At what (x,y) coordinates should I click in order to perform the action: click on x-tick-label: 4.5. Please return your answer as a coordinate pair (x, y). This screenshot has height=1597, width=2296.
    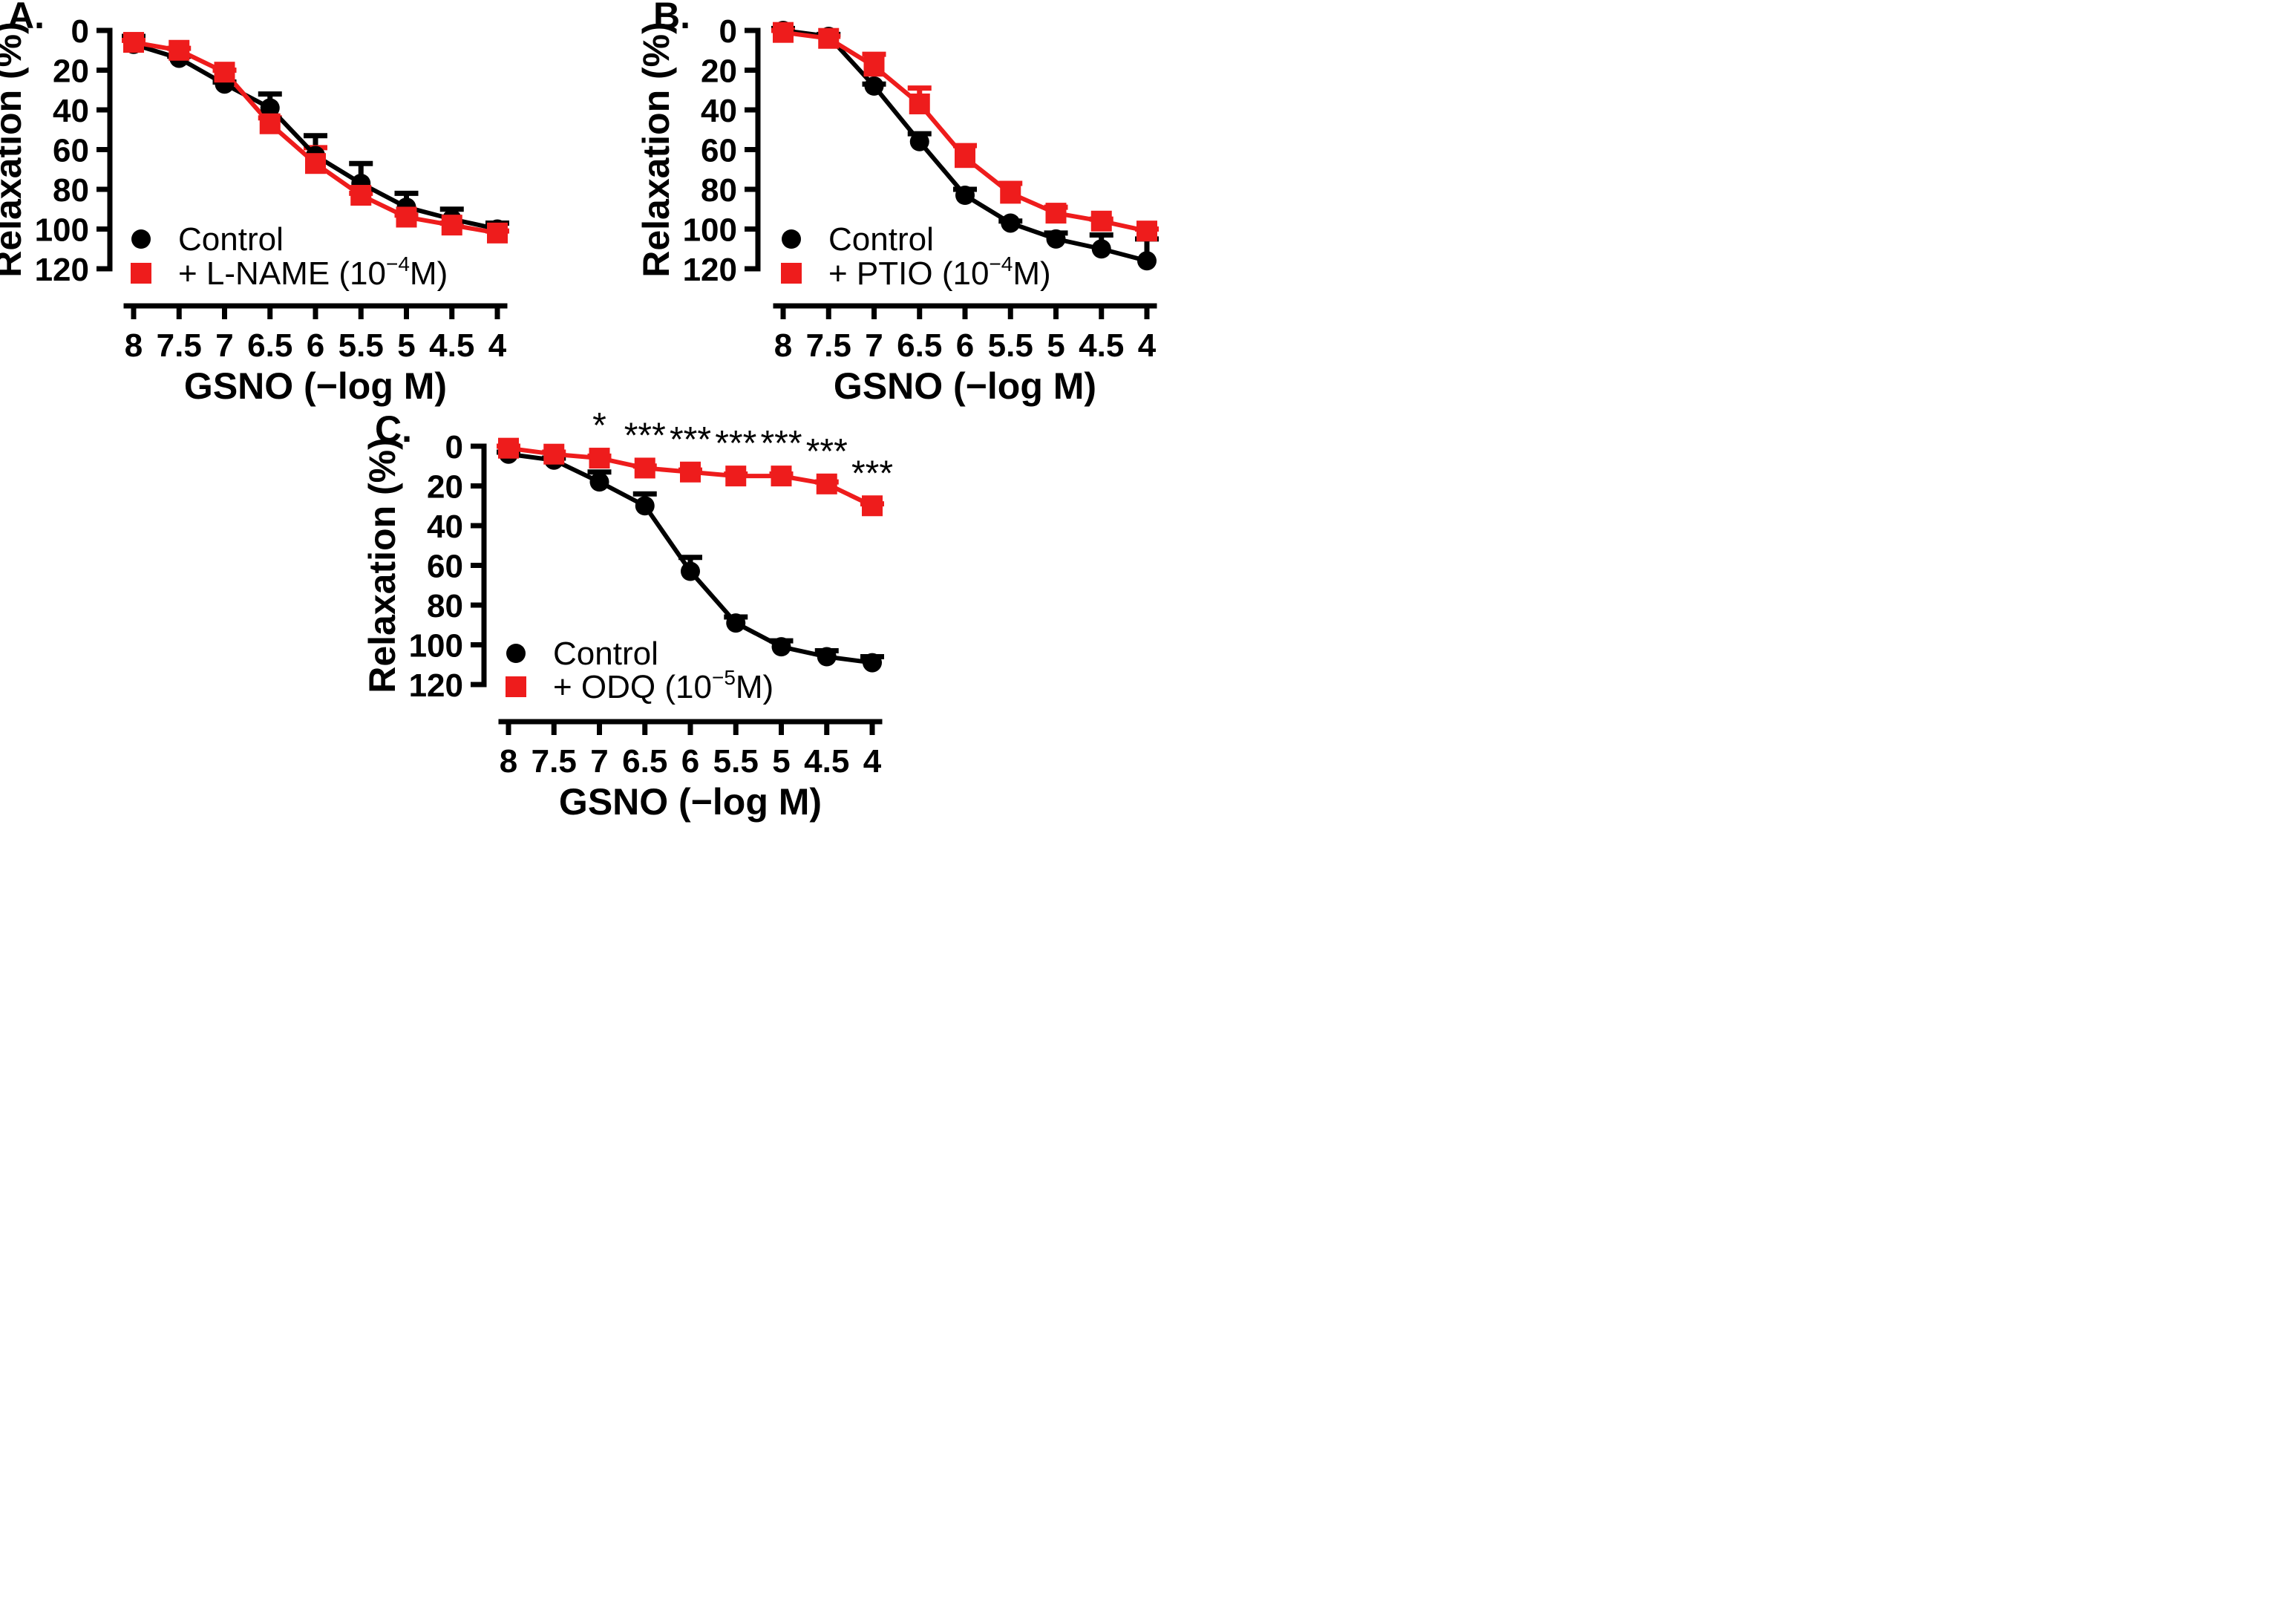
    Looking at the image, I should click on (1101, 345).